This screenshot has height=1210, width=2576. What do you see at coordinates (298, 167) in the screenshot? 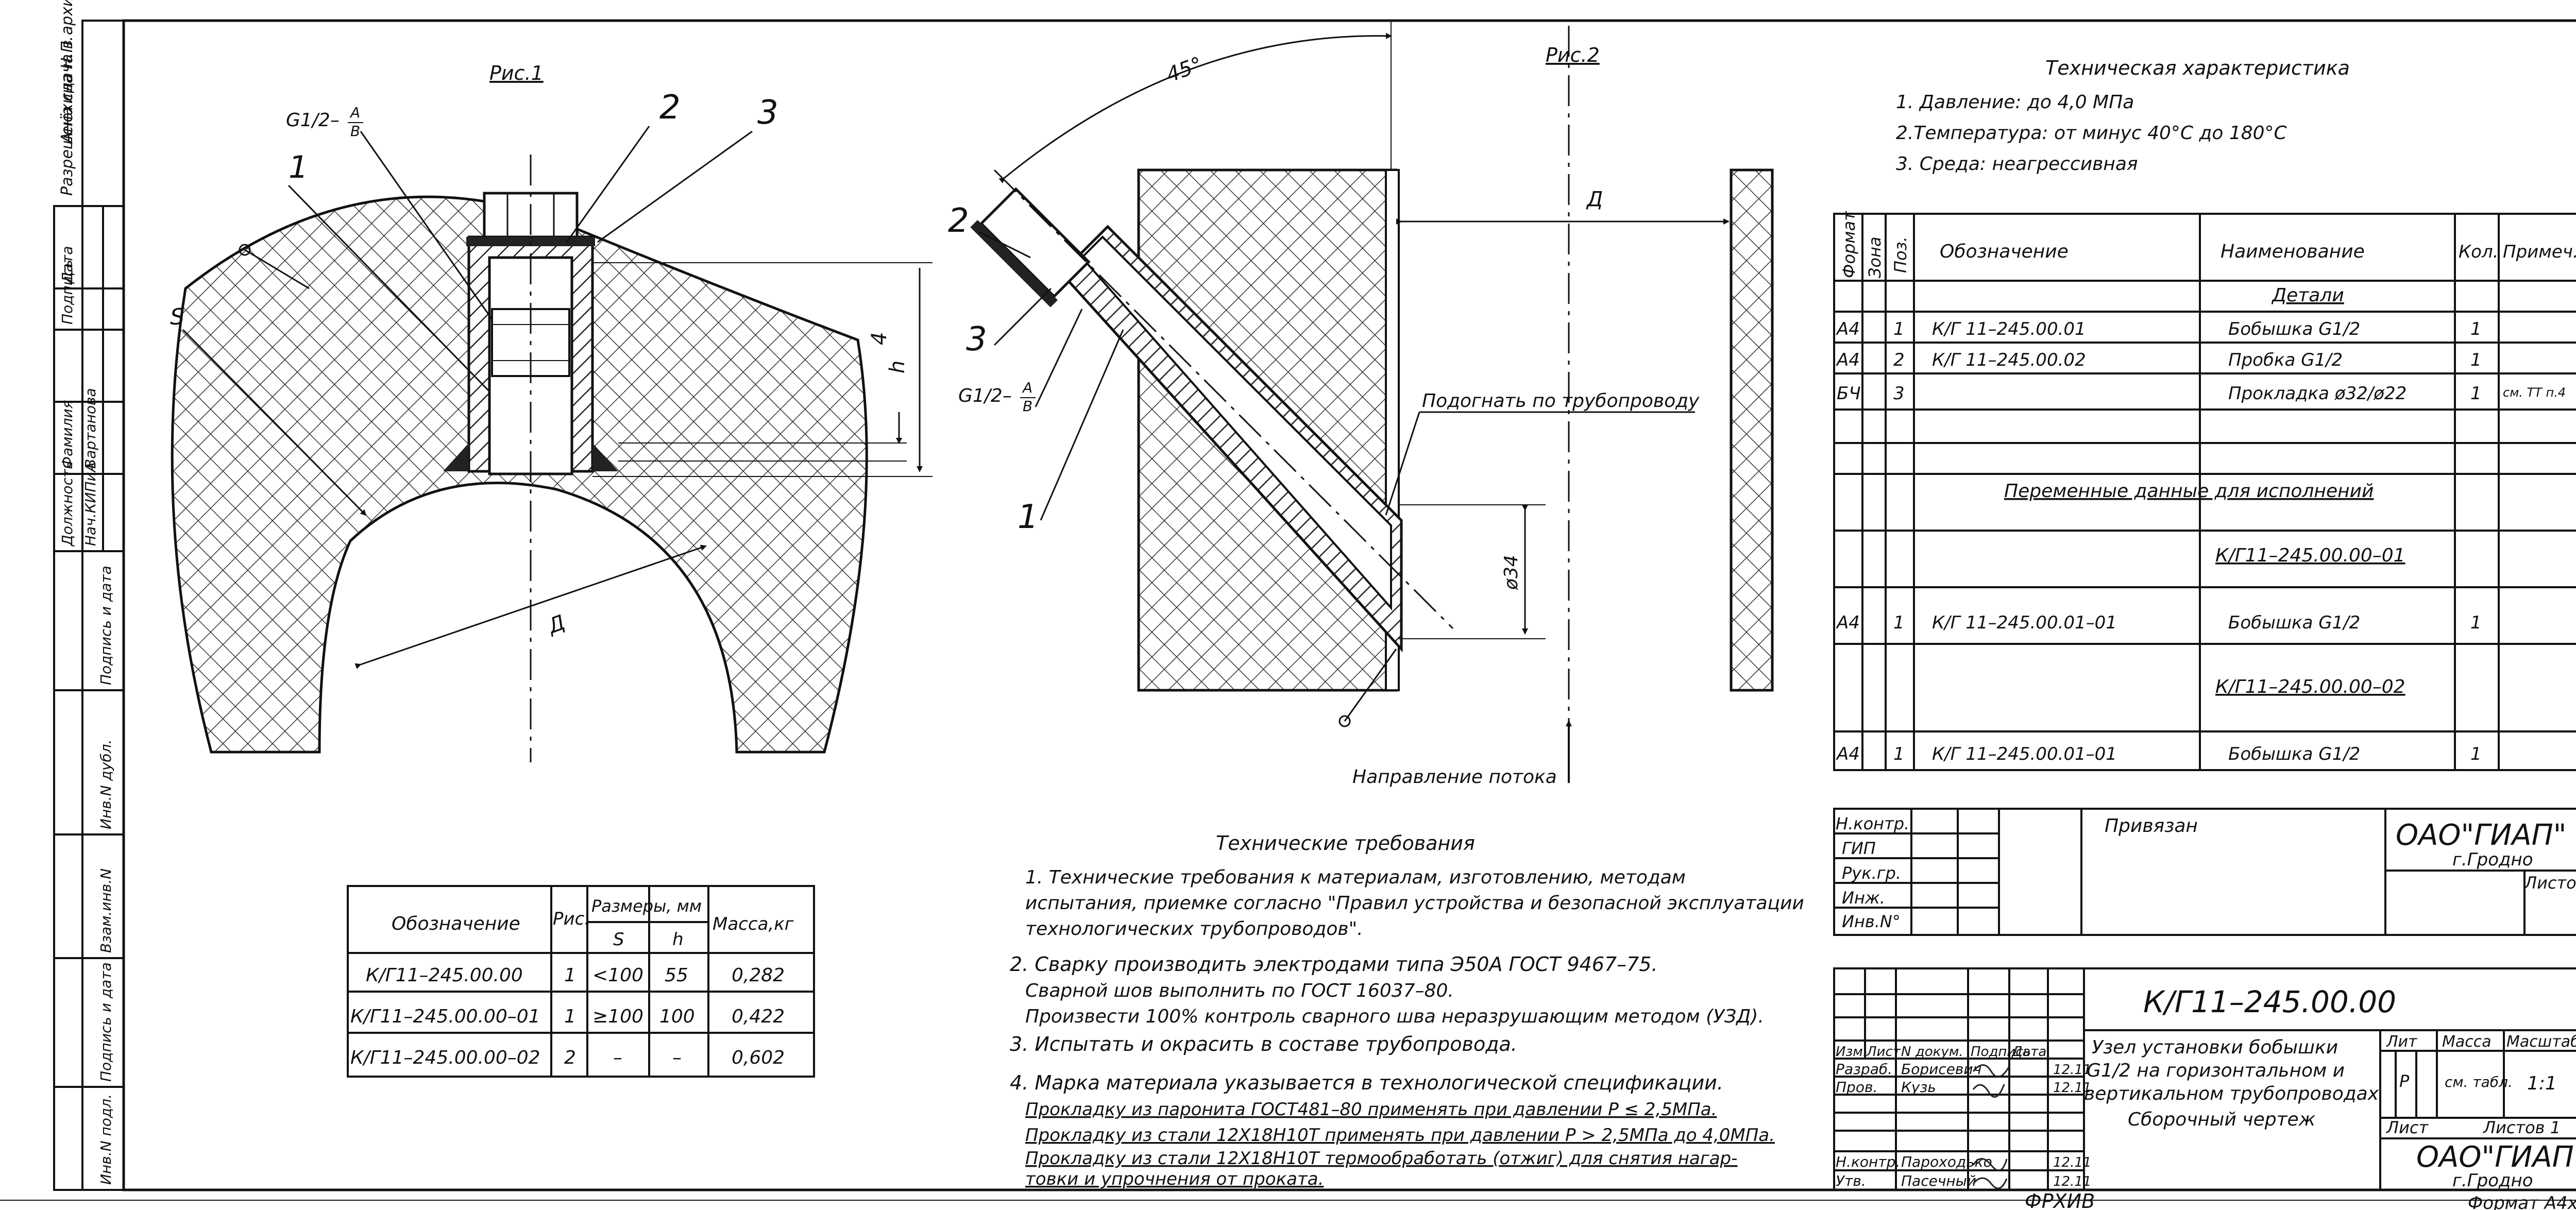
I see `fig1-leader-1: 1` at bounding box center [298, 167].